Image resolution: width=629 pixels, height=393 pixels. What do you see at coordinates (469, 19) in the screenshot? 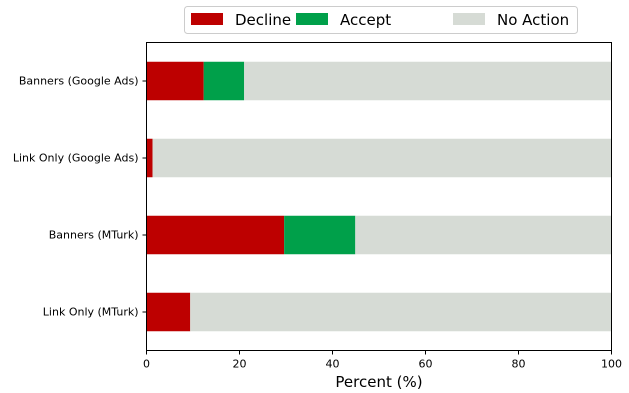
I see `legend-swatch-no-action` at bounding box center [469, 19].